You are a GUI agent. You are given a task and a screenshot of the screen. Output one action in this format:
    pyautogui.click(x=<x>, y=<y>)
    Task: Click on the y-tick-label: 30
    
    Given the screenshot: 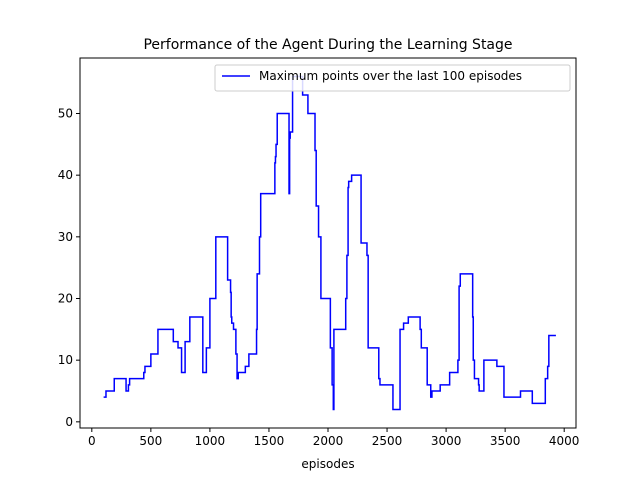 What is the action you would take?
    pyautogui.click(x=65, y=237)
    